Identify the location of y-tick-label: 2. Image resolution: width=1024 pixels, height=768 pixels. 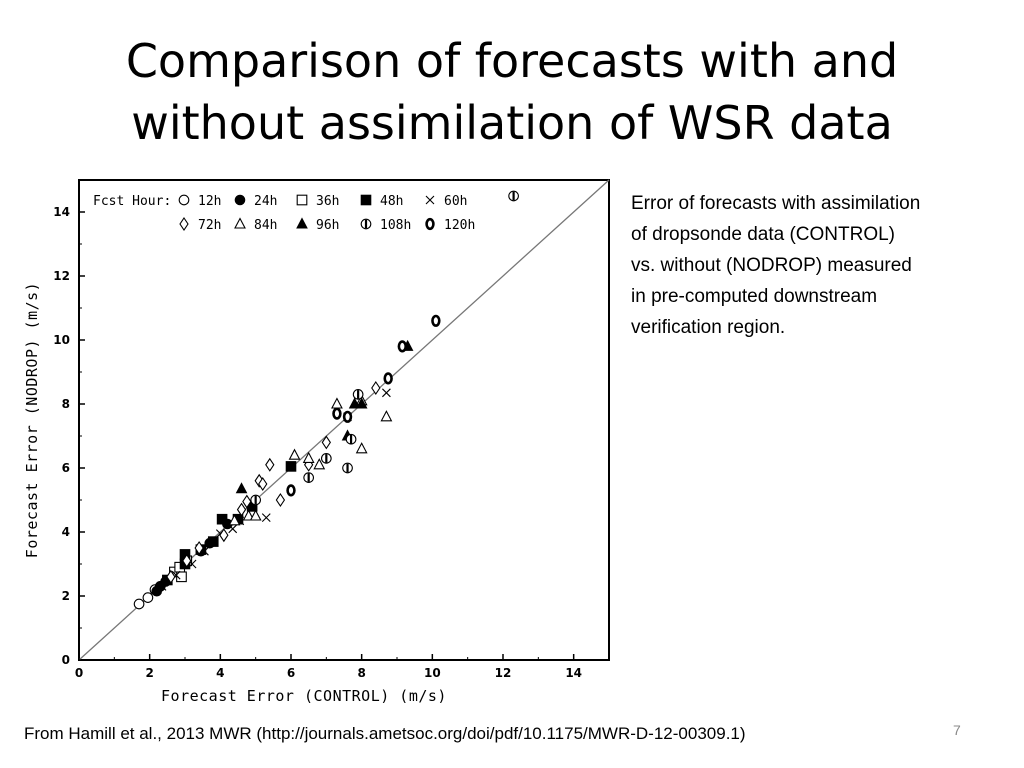
(66, 596).